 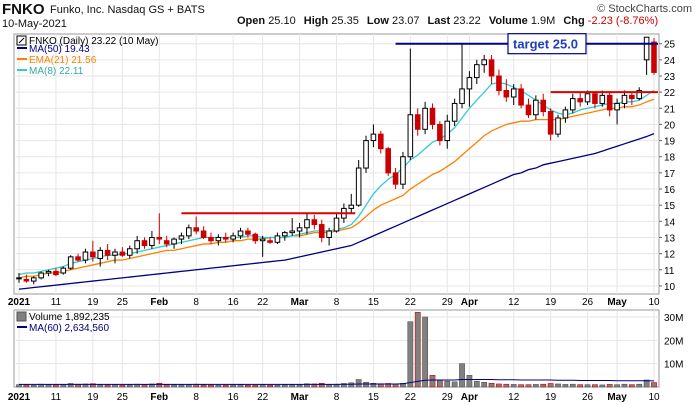 I want to click on open-label: Open, so click(x=251, y=21).